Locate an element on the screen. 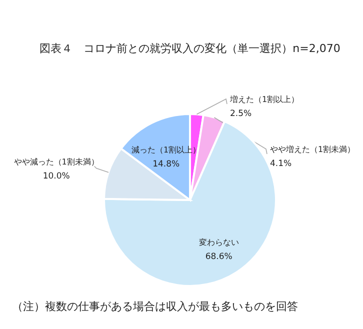 The image size is (363, 329). data-label: 10.0% is located at coordinates (56, 176).